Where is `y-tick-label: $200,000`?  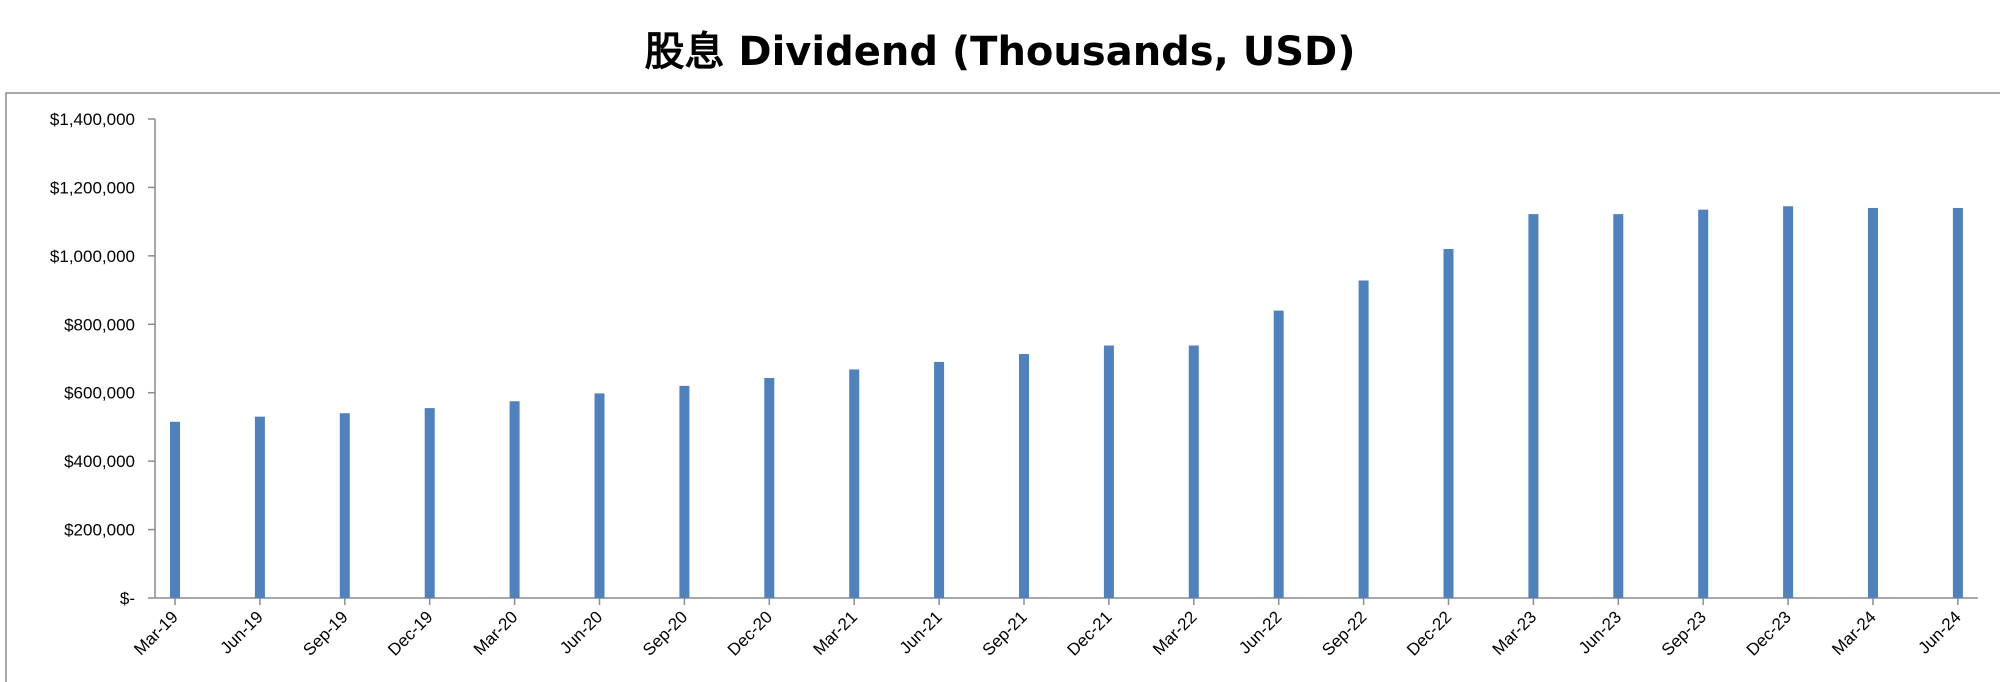
y-tick-label: $200,000 is located at coordinates (99, 530).